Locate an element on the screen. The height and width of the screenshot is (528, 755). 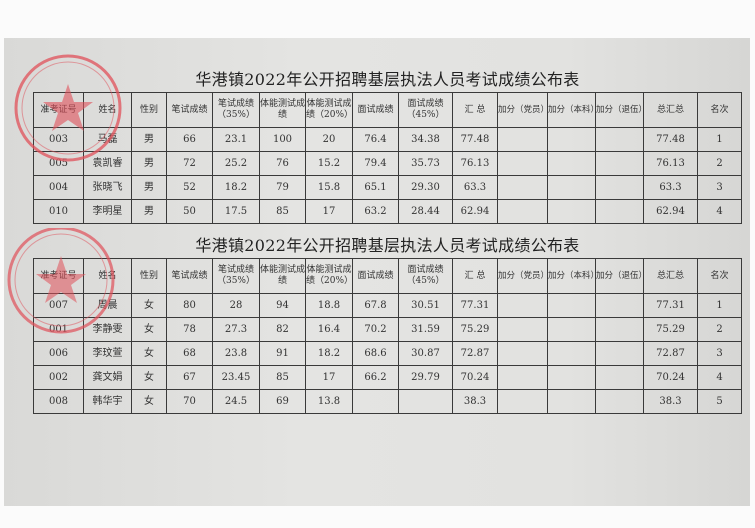
table-cell: 15.8 is located at coordinates (329, 187).